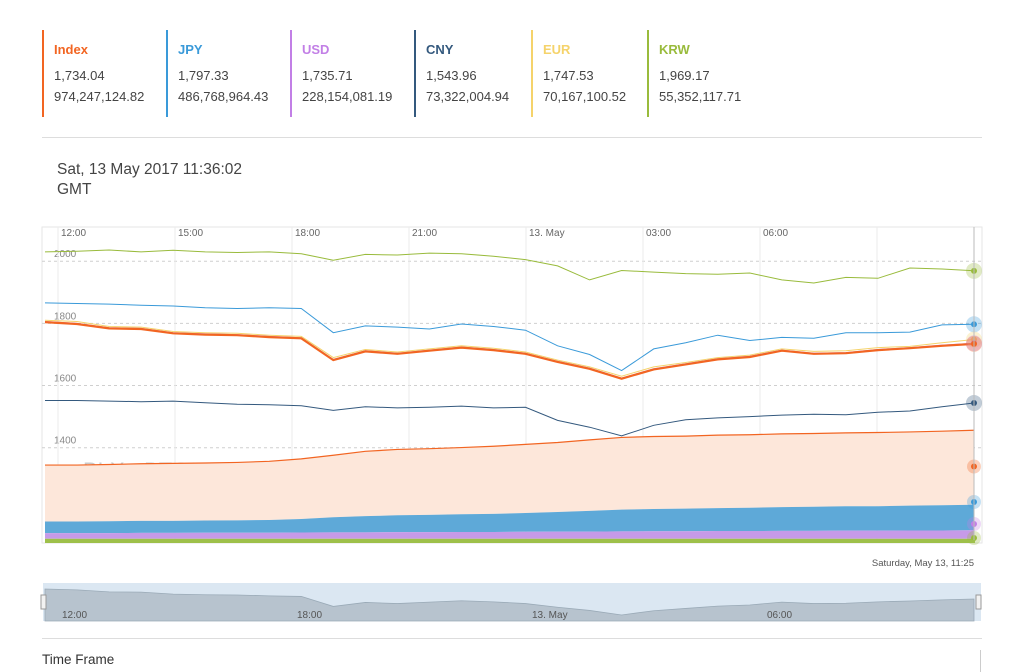 The image size is (1014, 672). Describe the element at coordinates (509, 519) in the screenshot. I see `volume-area-jpy` at that location.